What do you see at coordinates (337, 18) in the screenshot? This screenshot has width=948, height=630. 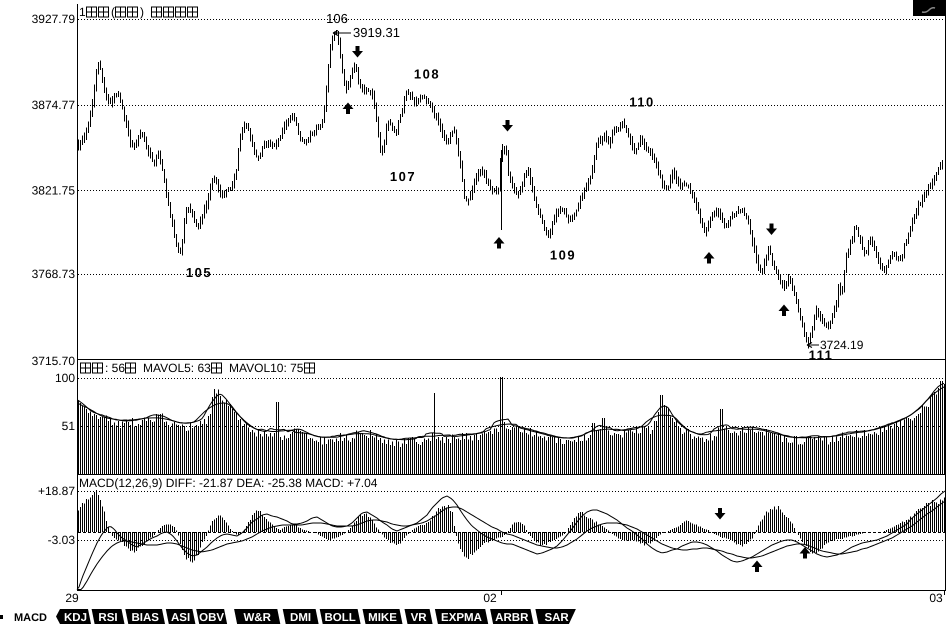 I see `svg-text: 106` at bounding box center [337, 18].